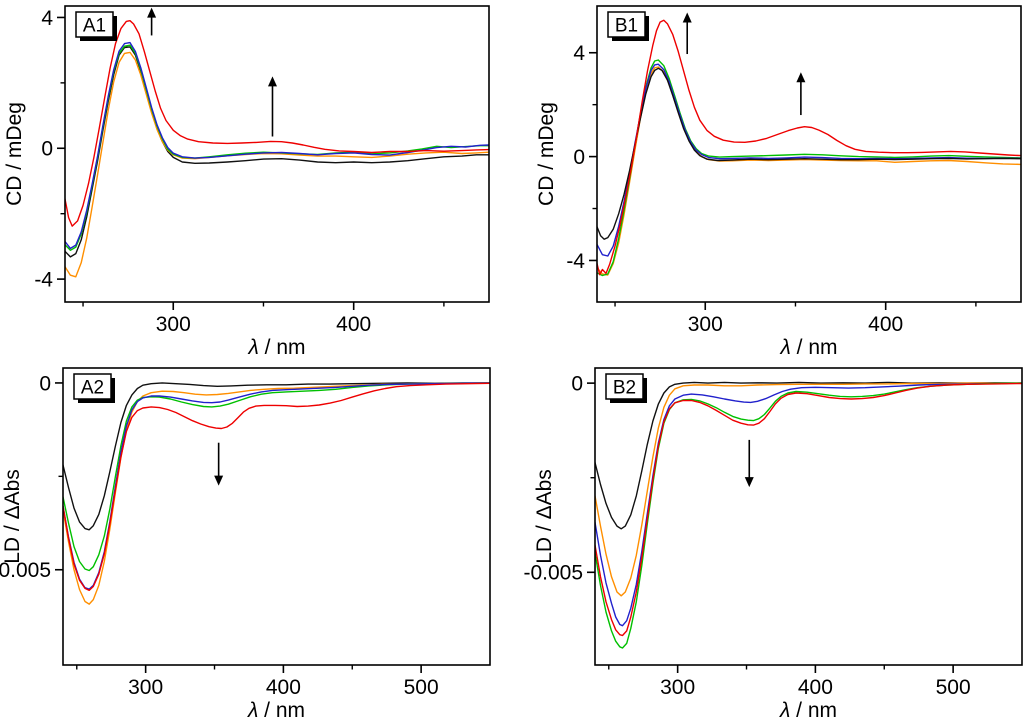 The width and height of the screenshot is (1024, 724). I want to click on panel-label: B1, so click(626, 25).